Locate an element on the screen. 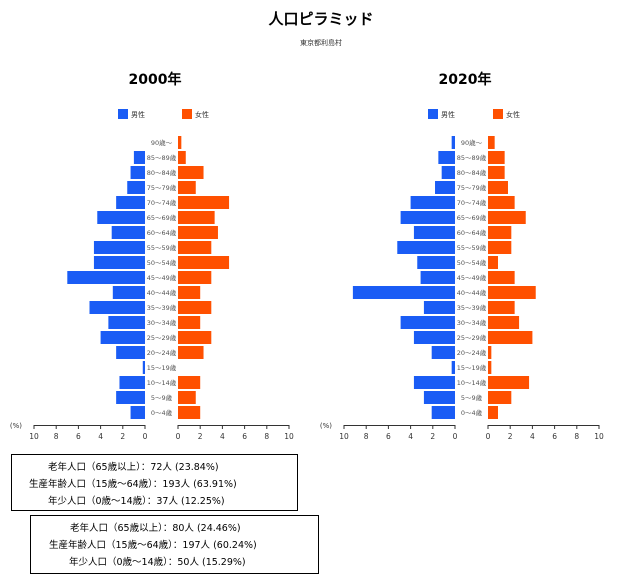 The height and width of the screenshot is (588, 642). category-label: 55～59歳 is located at coordinates (162, 247).